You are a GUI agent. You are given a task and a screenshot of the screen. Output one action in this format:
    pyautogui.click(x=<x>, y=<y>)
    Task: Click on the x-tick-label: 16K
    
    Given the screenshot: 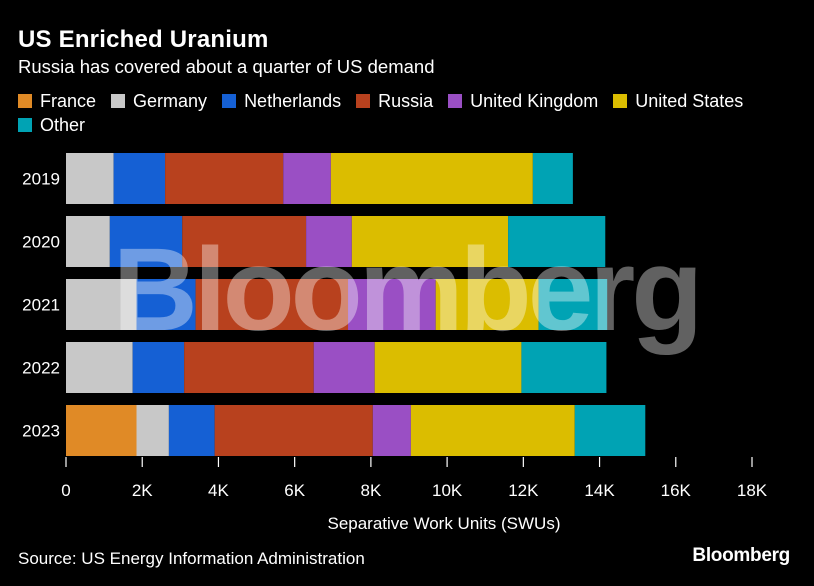 What is the action you would take?
    pyautogui.click(x=676, y=490)
    